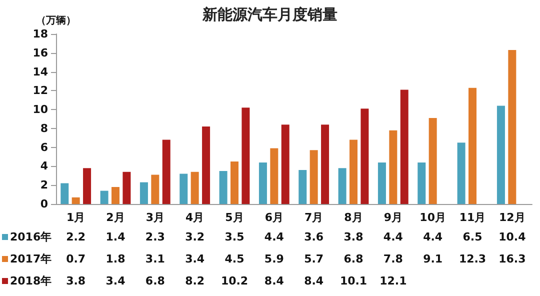  I want to click on data-label: 16.3, so click(512, 259).